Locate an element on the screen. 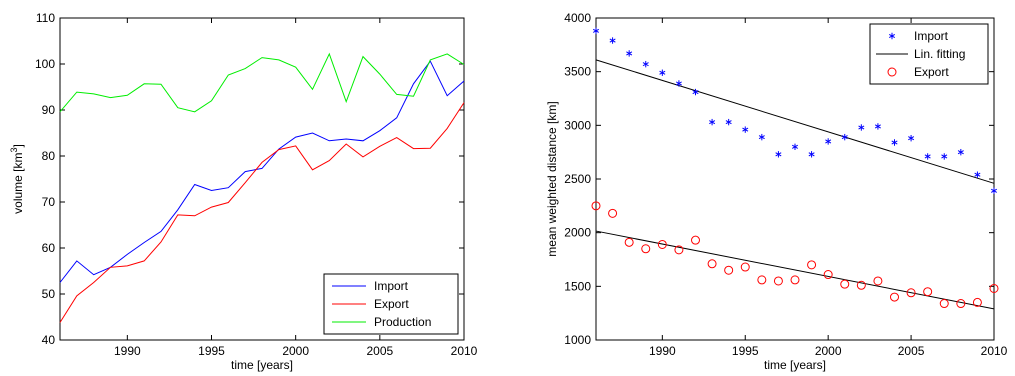 The height and width of the screenshot is (376, 1015). y-axis-label-end: ] is located at coordinates (18, 145).